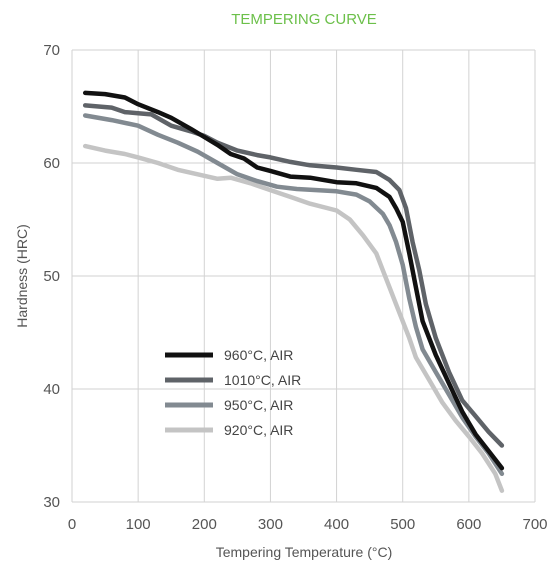 The image size is (553, 561). What do you see at coordinates (258, 355) in the screenshot?
I see `legend-label-1: 960°C, AIR` at bounding box center [258, 355].